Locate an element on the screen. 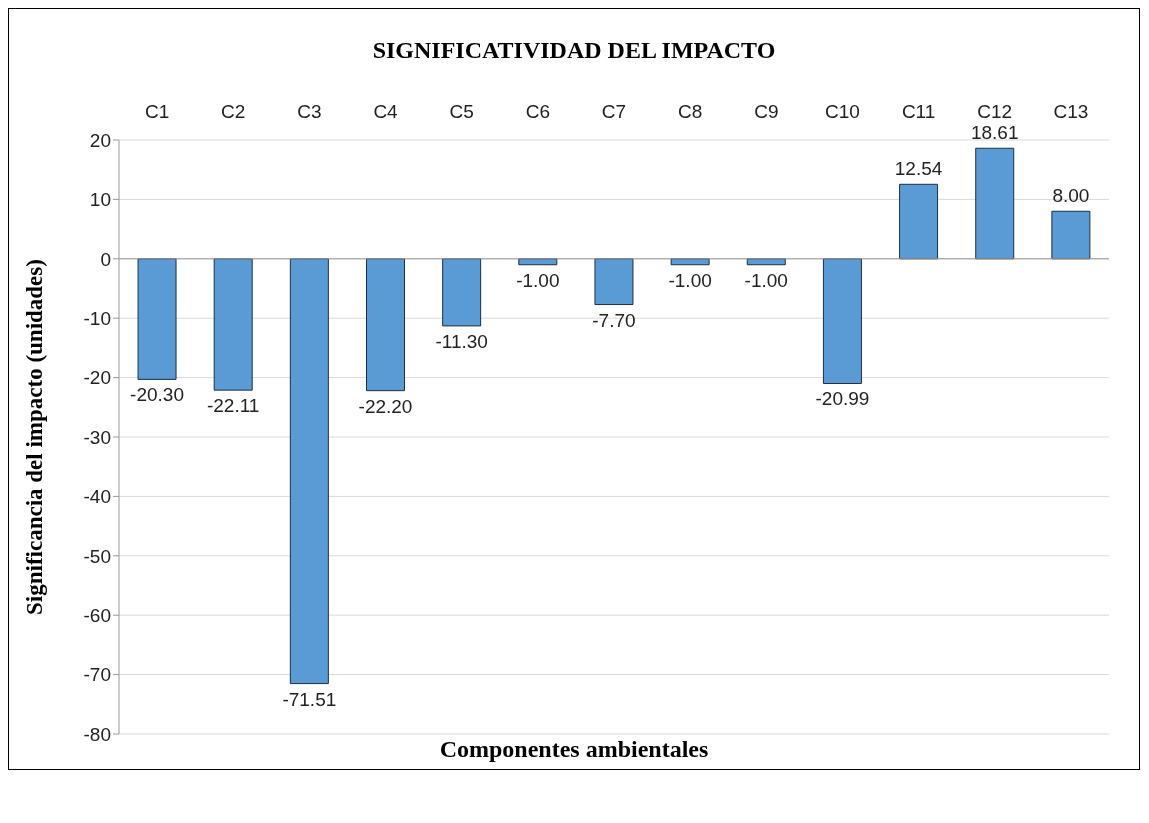  y-tick-label: 20 is located at coordinates (100, 140).